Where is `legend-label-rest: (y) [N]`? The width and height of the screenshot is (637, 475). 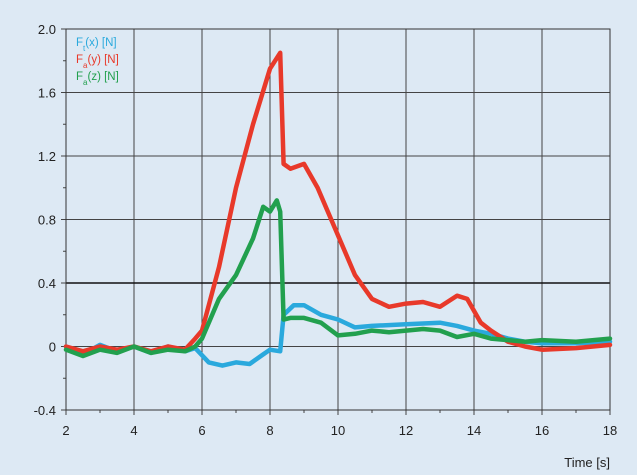
legend-label-rest: (y) [N] is located at coordinates (102, 60).